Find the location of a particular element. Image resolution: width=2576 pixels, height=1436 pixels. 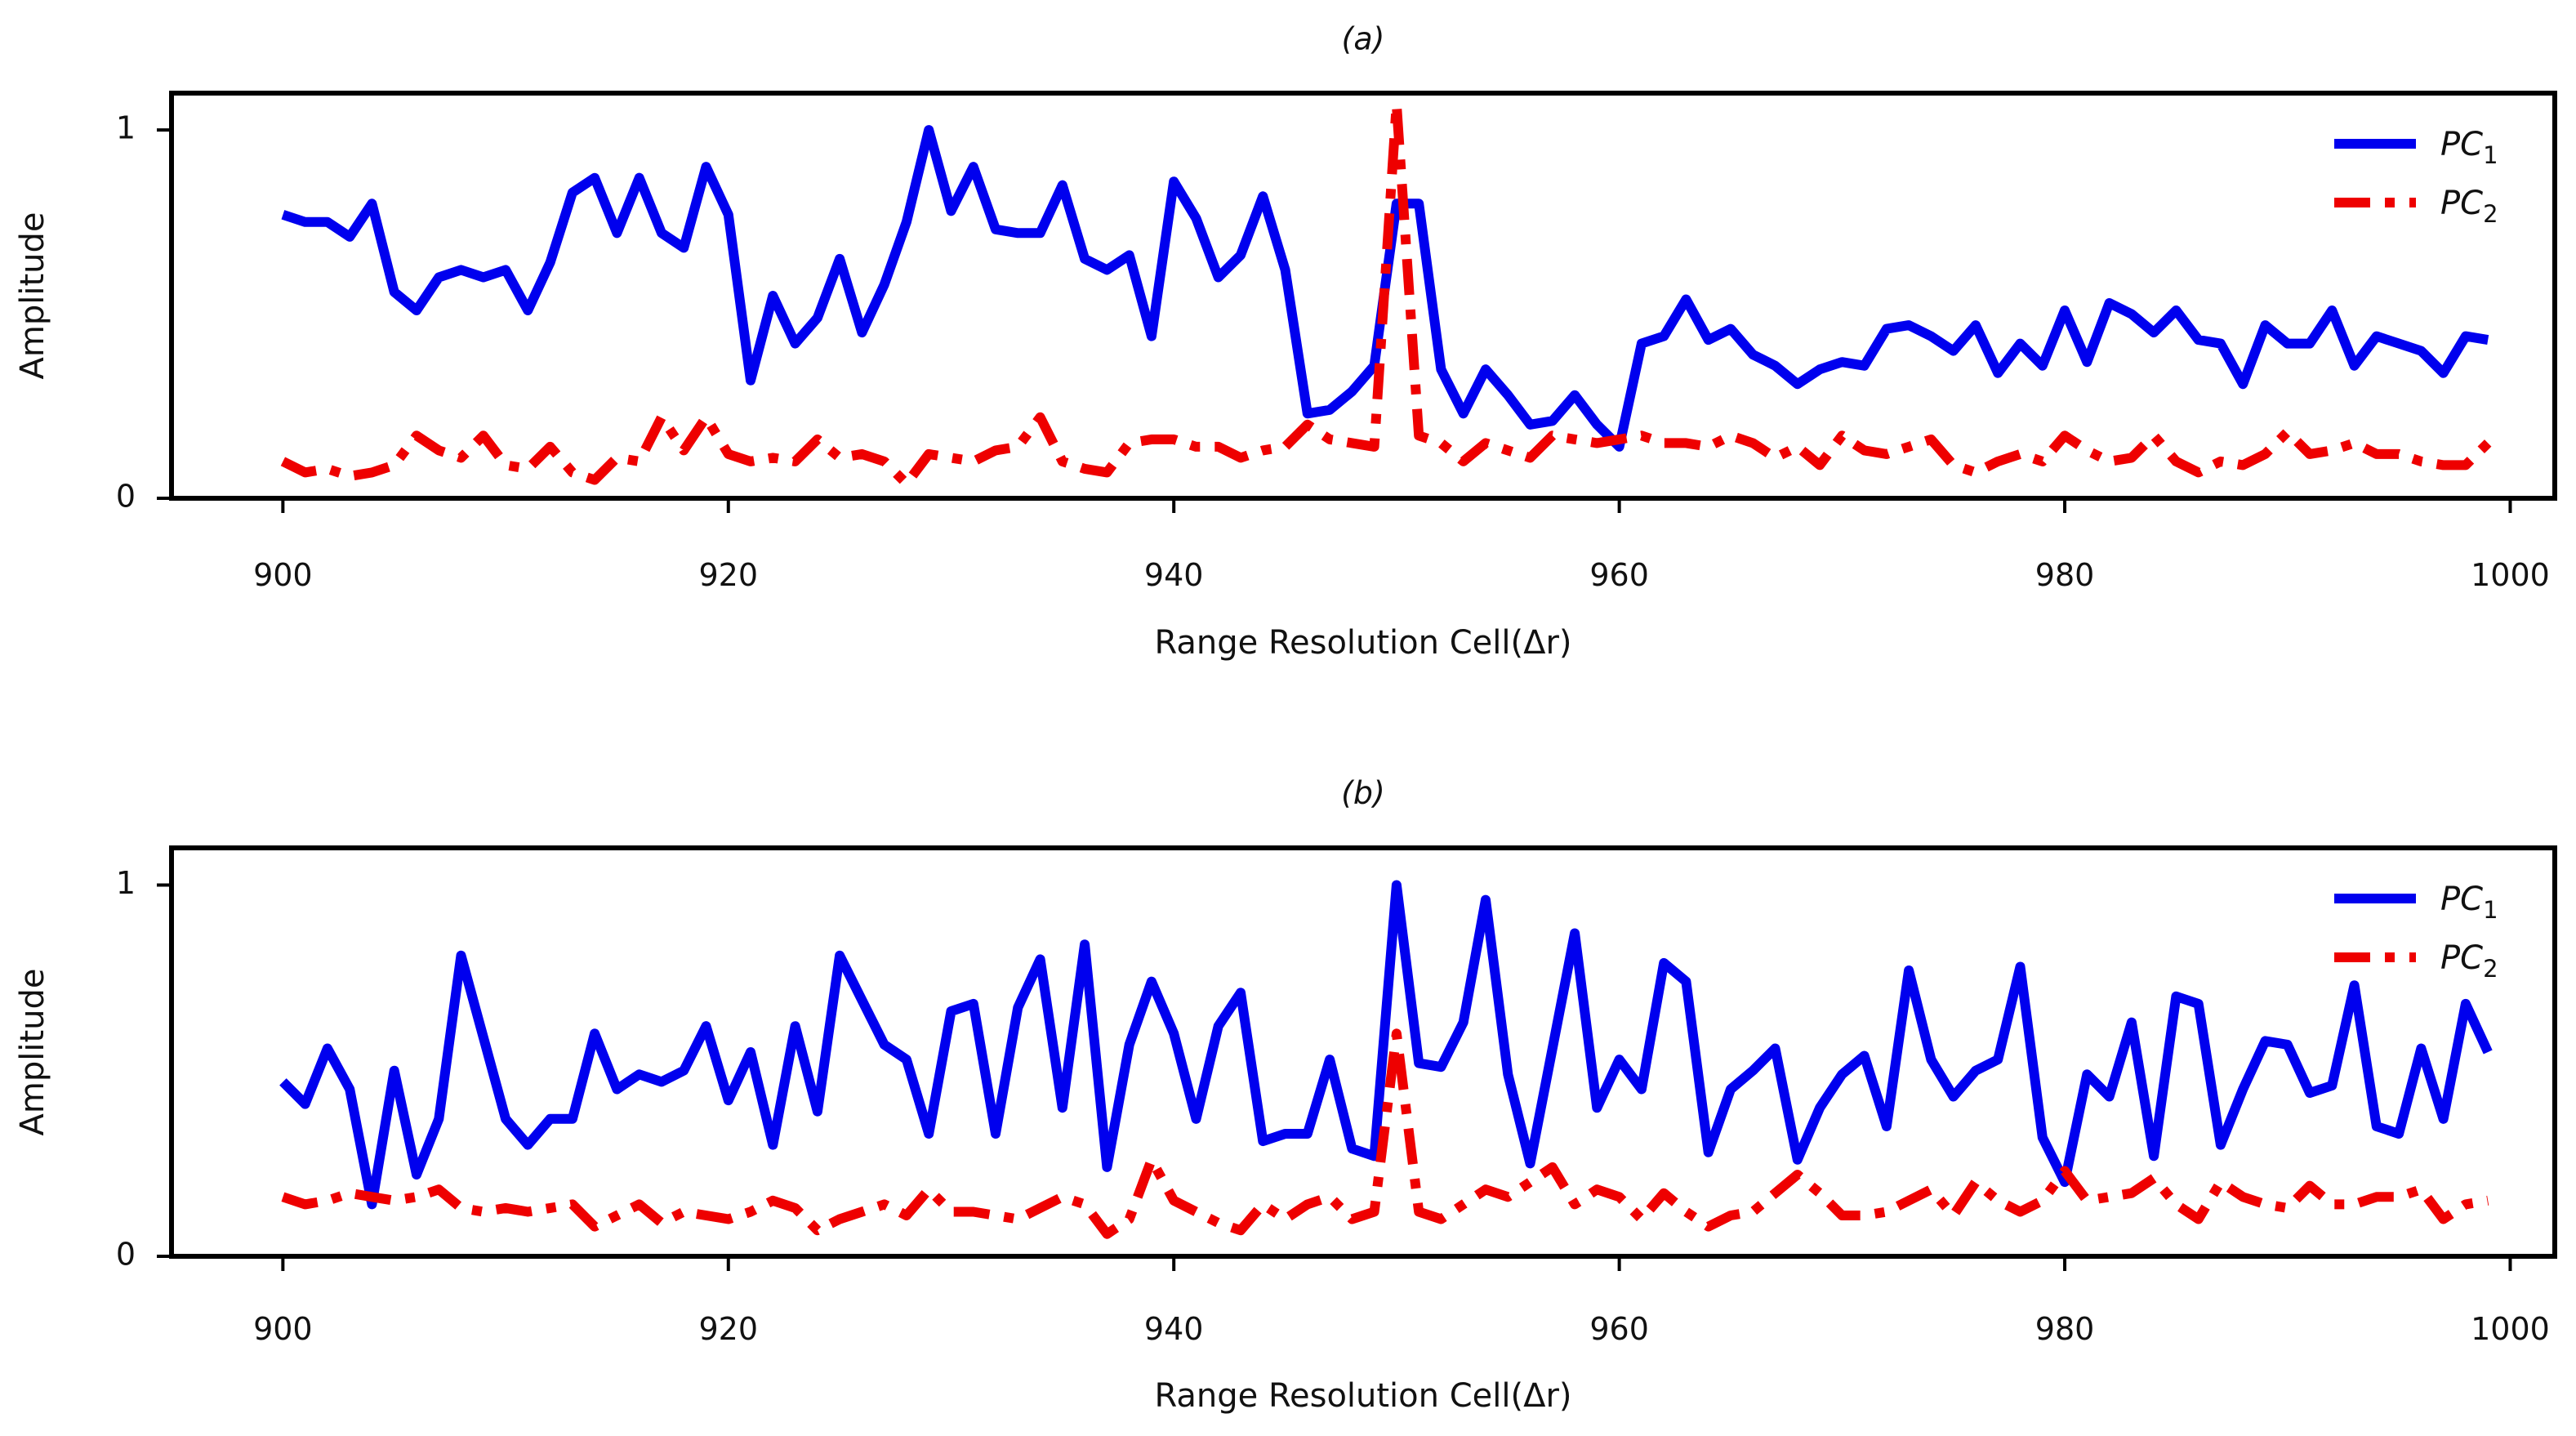

chart-title: (b) is located at coordinates (1363, 793).